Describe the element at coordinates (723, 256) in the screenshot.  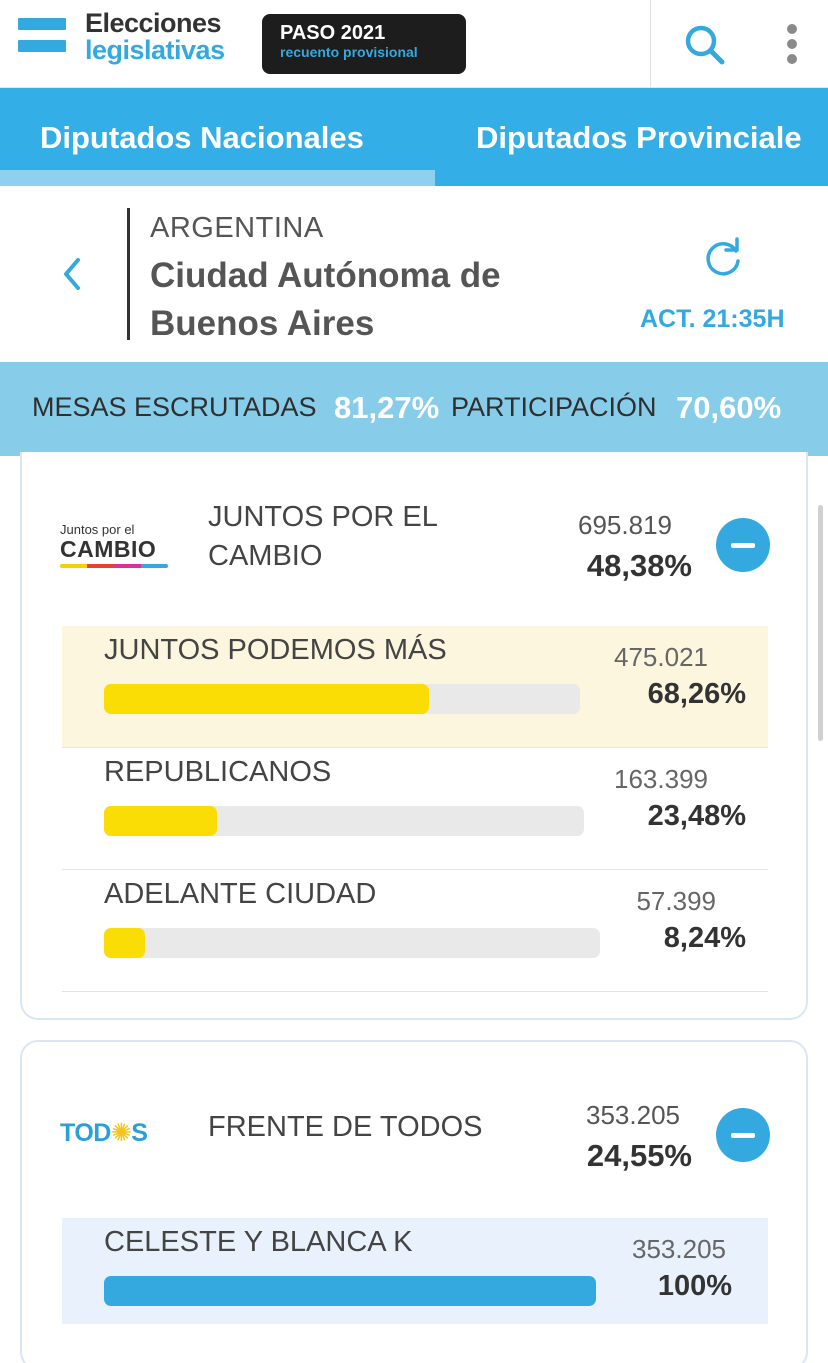
I see `refresh-icon` at that location.